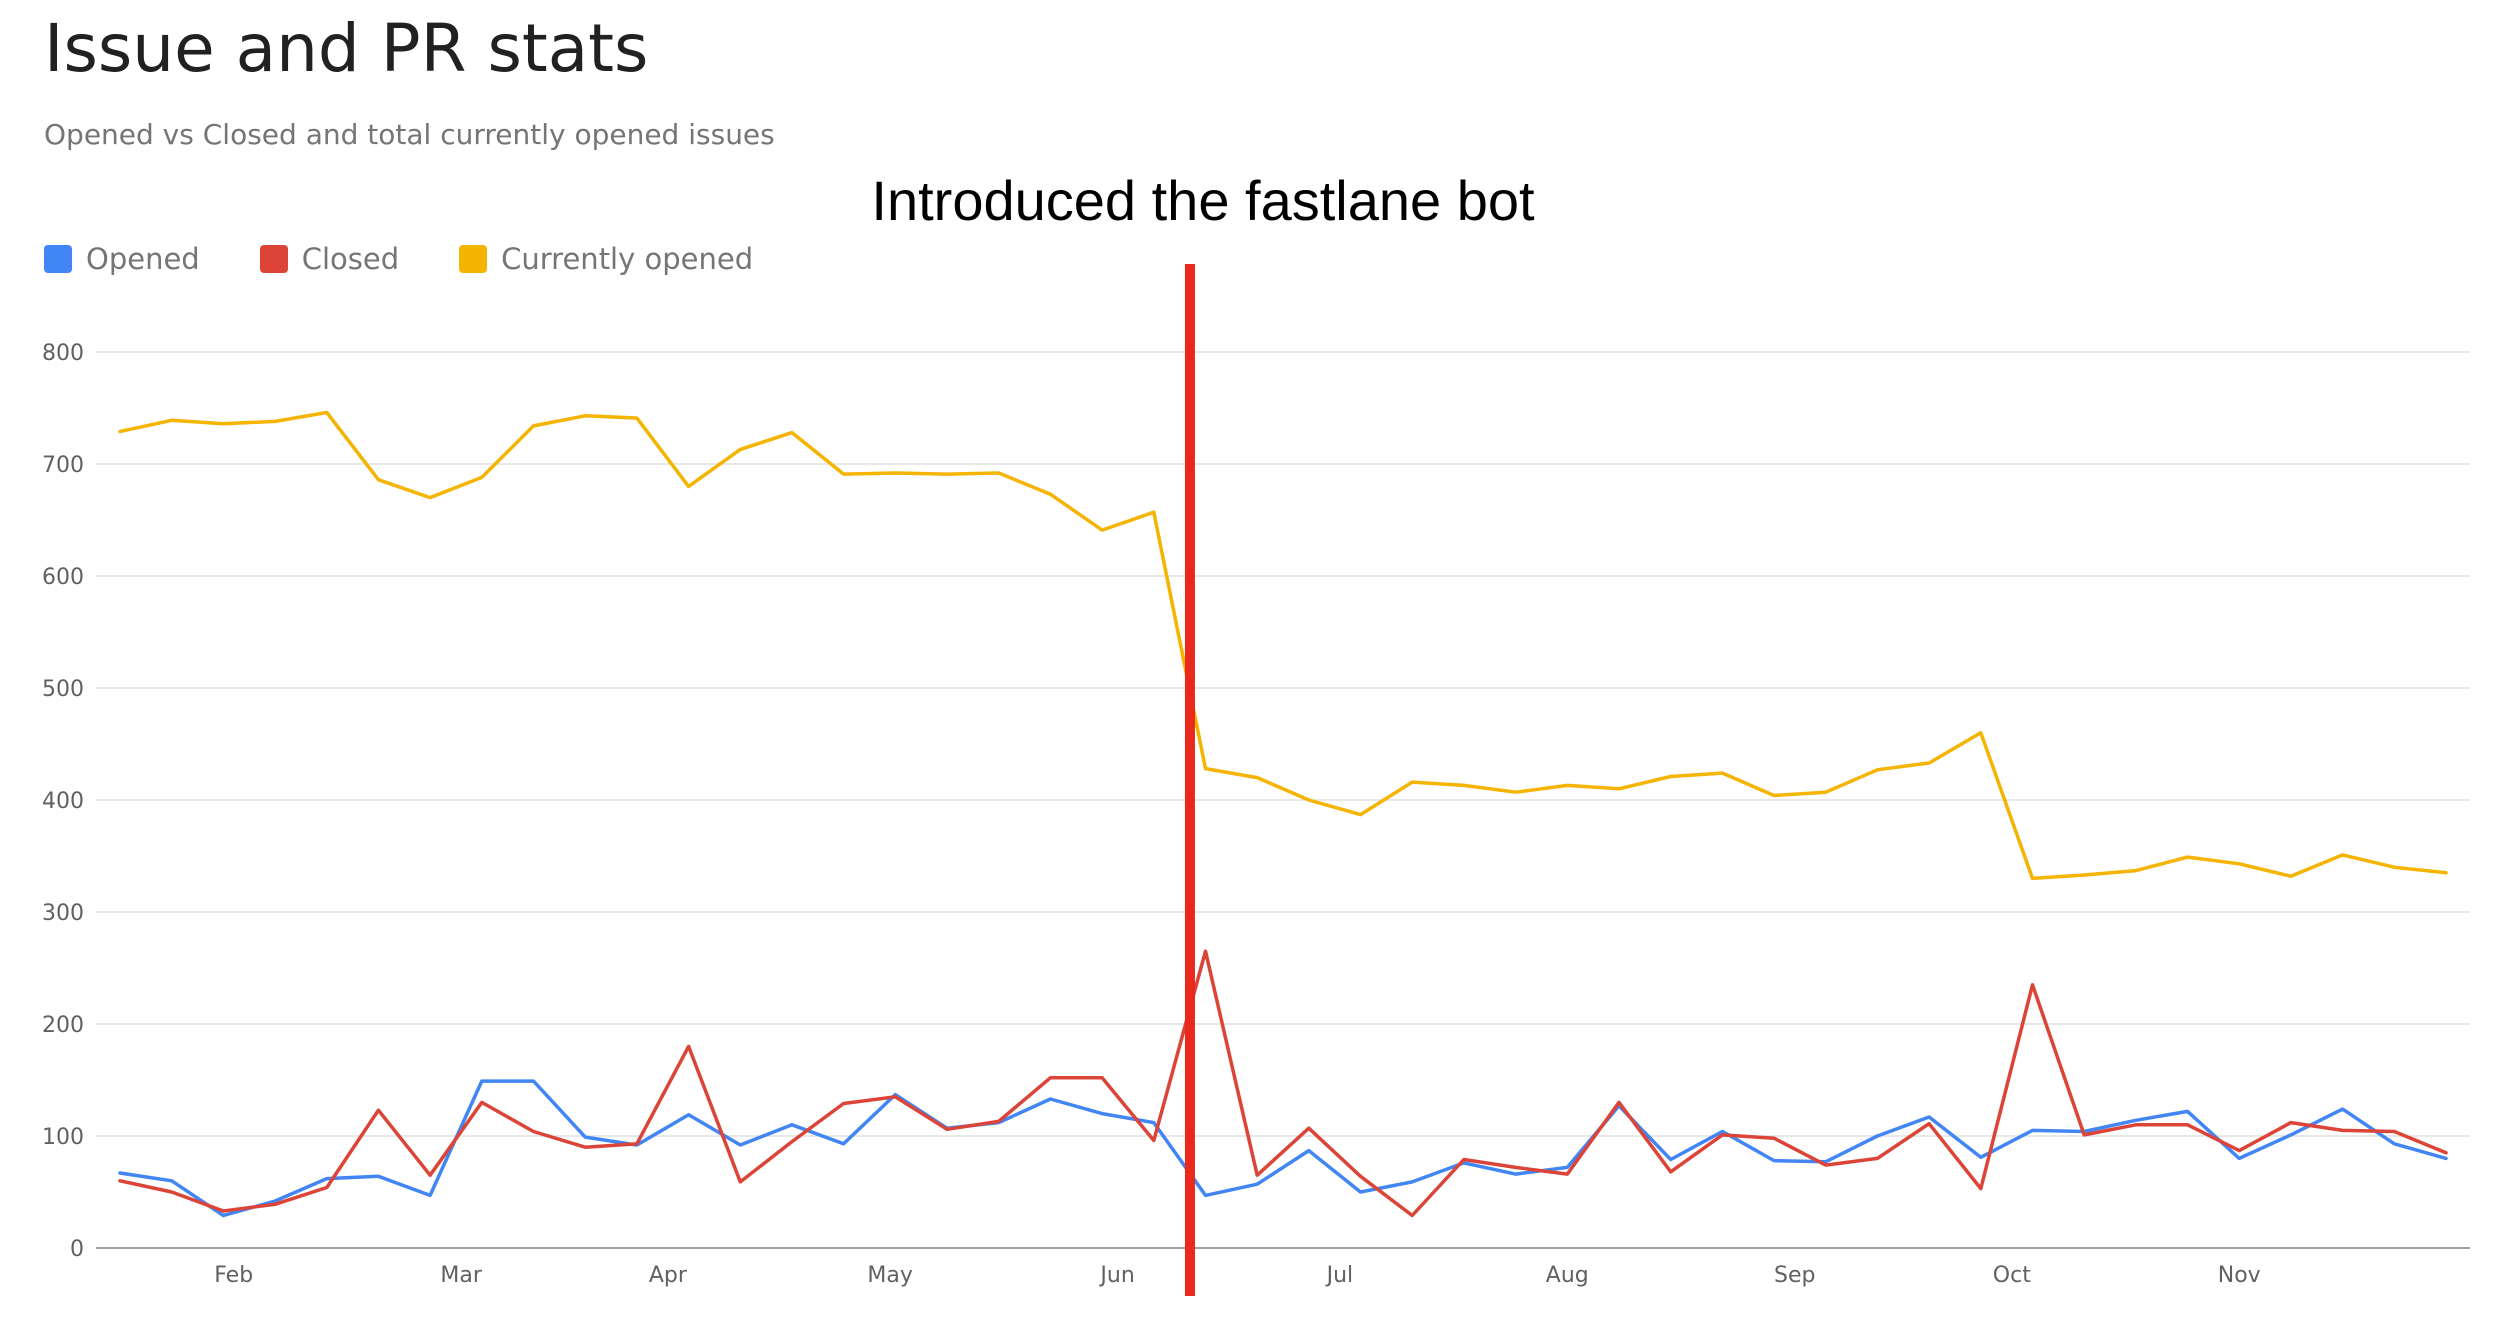 Image resolution: width=2500 pixels, height=1324 pixels. I want to click on y-tick-label: 800, so click(63, 353).